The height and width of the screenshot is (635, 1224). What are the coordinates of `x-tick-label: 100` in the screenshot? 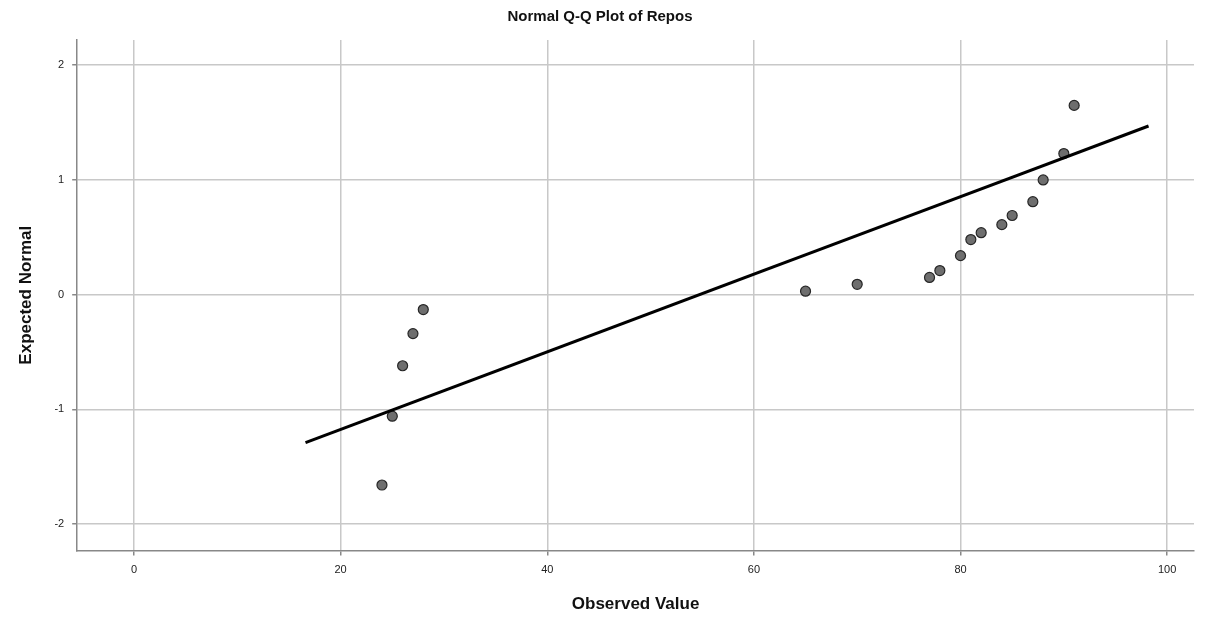 It's located at (1167, 569).